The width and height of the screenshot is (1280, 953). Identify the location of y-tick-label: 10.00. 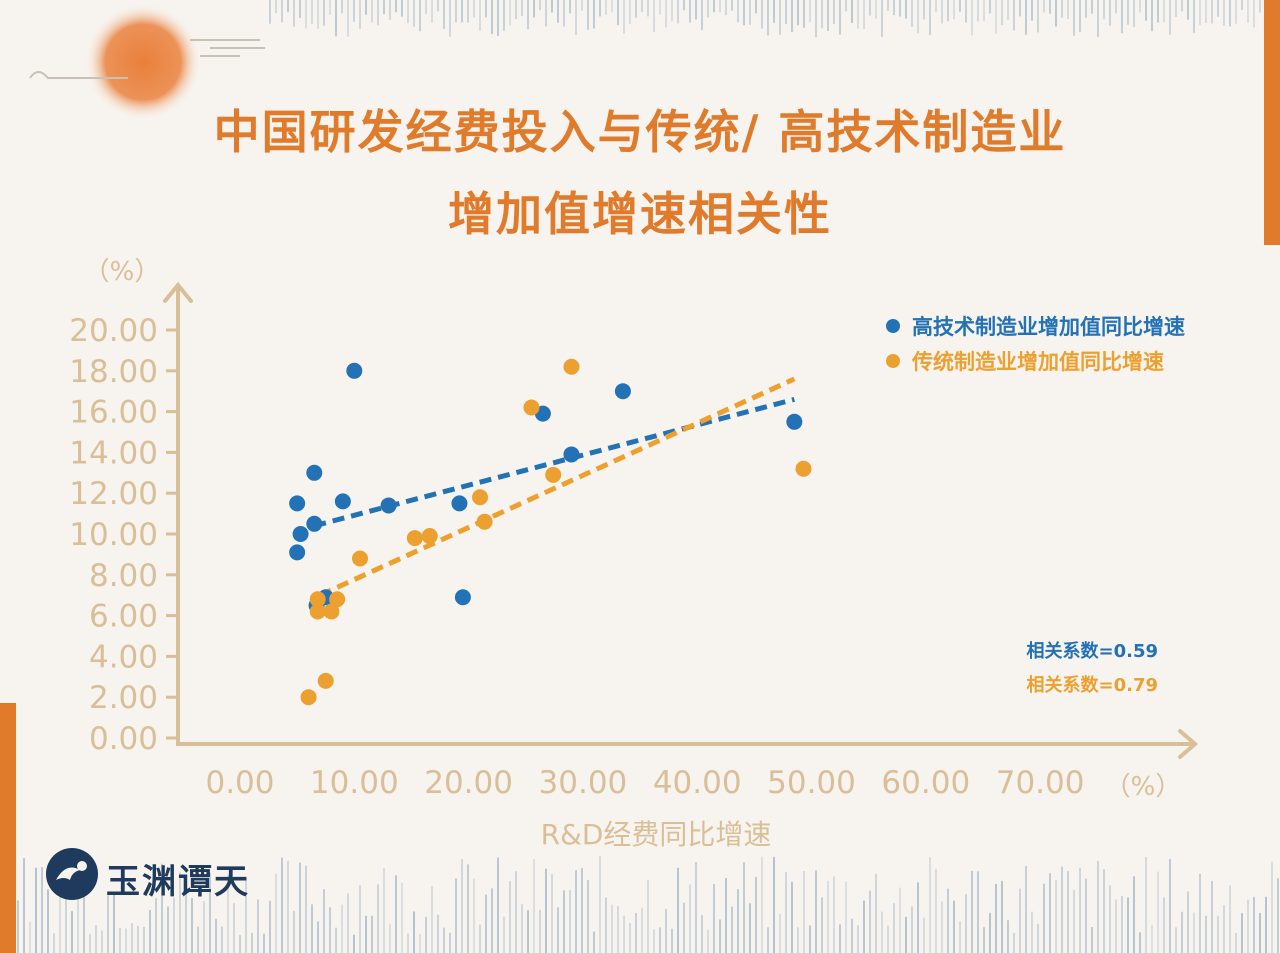
(113, 535).